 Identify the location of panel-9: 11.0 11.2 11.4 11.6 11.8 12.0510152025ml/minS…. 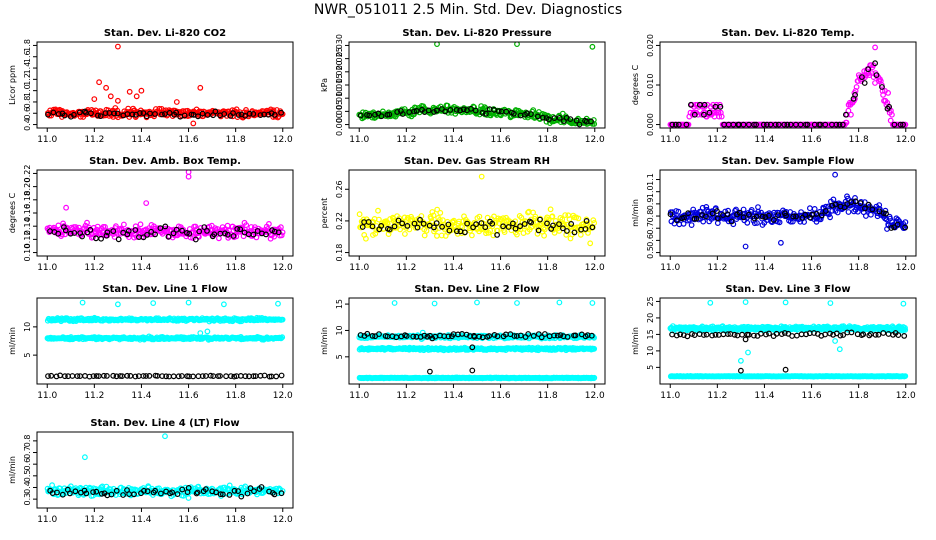
(774, 342).